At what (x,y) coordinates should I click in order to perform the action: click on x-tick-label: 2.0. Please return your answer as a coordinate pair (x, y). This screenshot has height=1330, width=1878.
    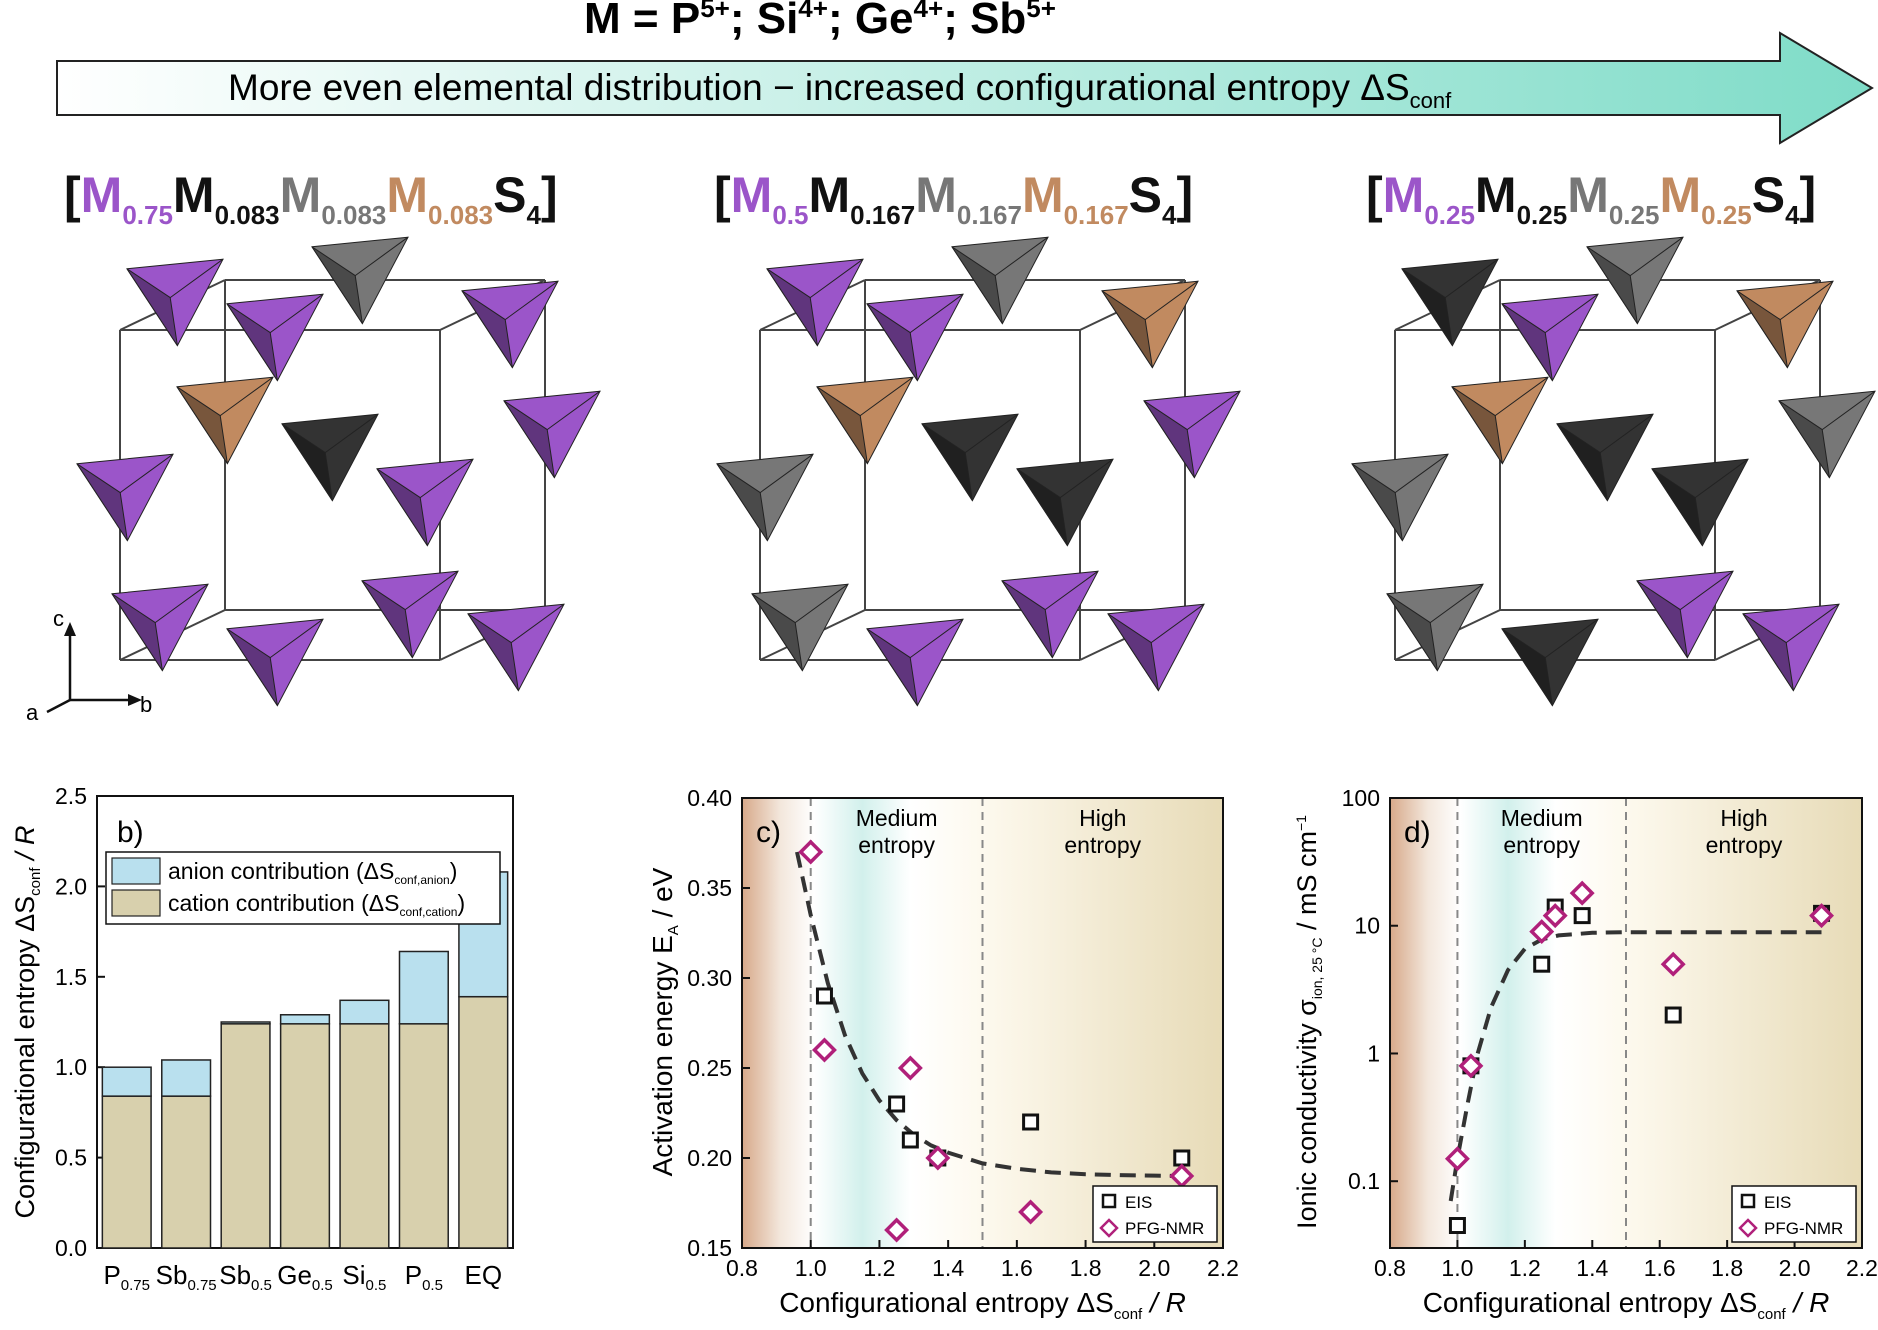
    Looking at the image, I should click on (1795, 1268).